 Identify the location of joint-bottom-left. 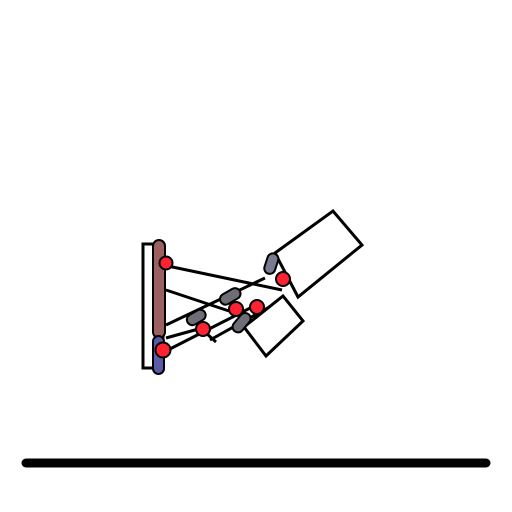
(163, 350).